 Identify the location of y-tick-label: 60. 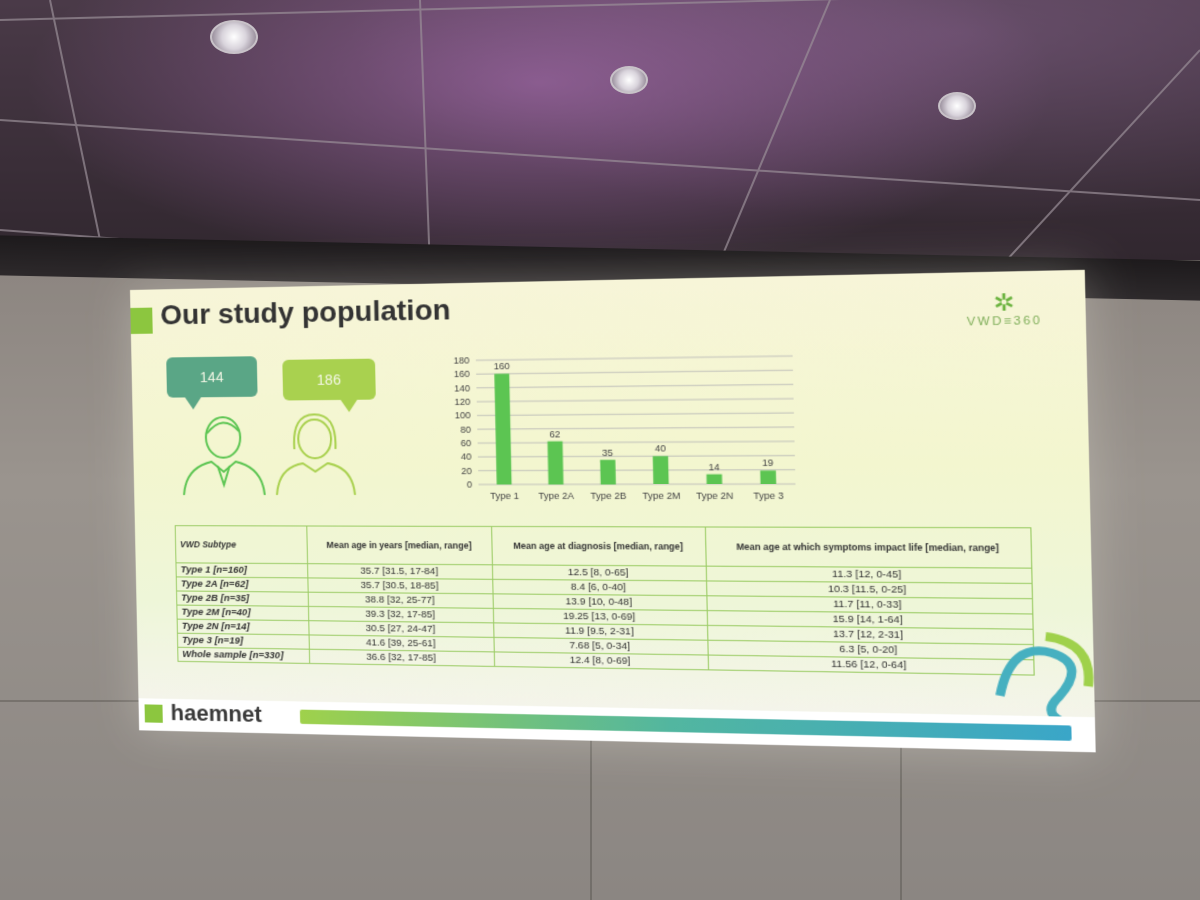
(466, 443).